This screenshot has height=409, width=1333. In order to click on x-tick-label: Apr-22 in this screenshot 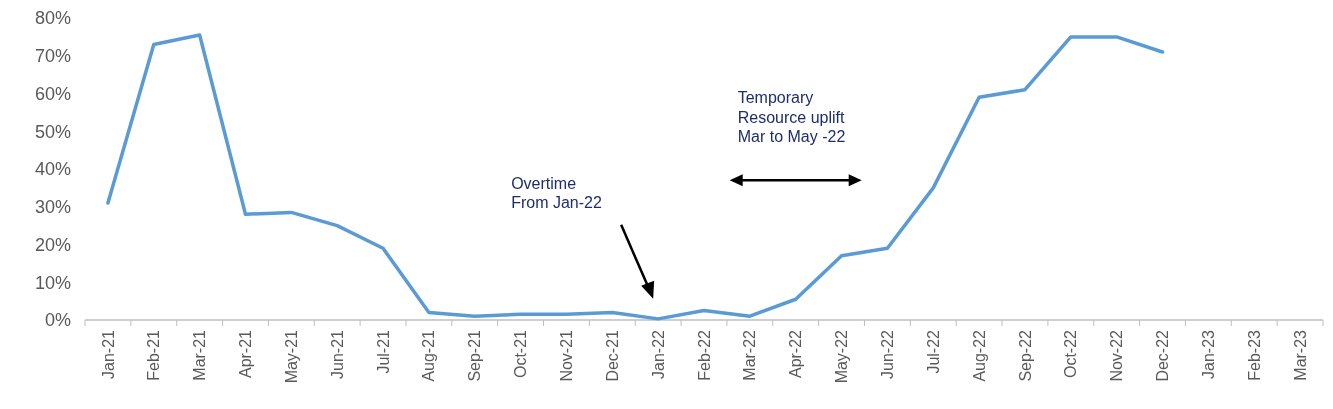, I will do `click(796, 354)`.